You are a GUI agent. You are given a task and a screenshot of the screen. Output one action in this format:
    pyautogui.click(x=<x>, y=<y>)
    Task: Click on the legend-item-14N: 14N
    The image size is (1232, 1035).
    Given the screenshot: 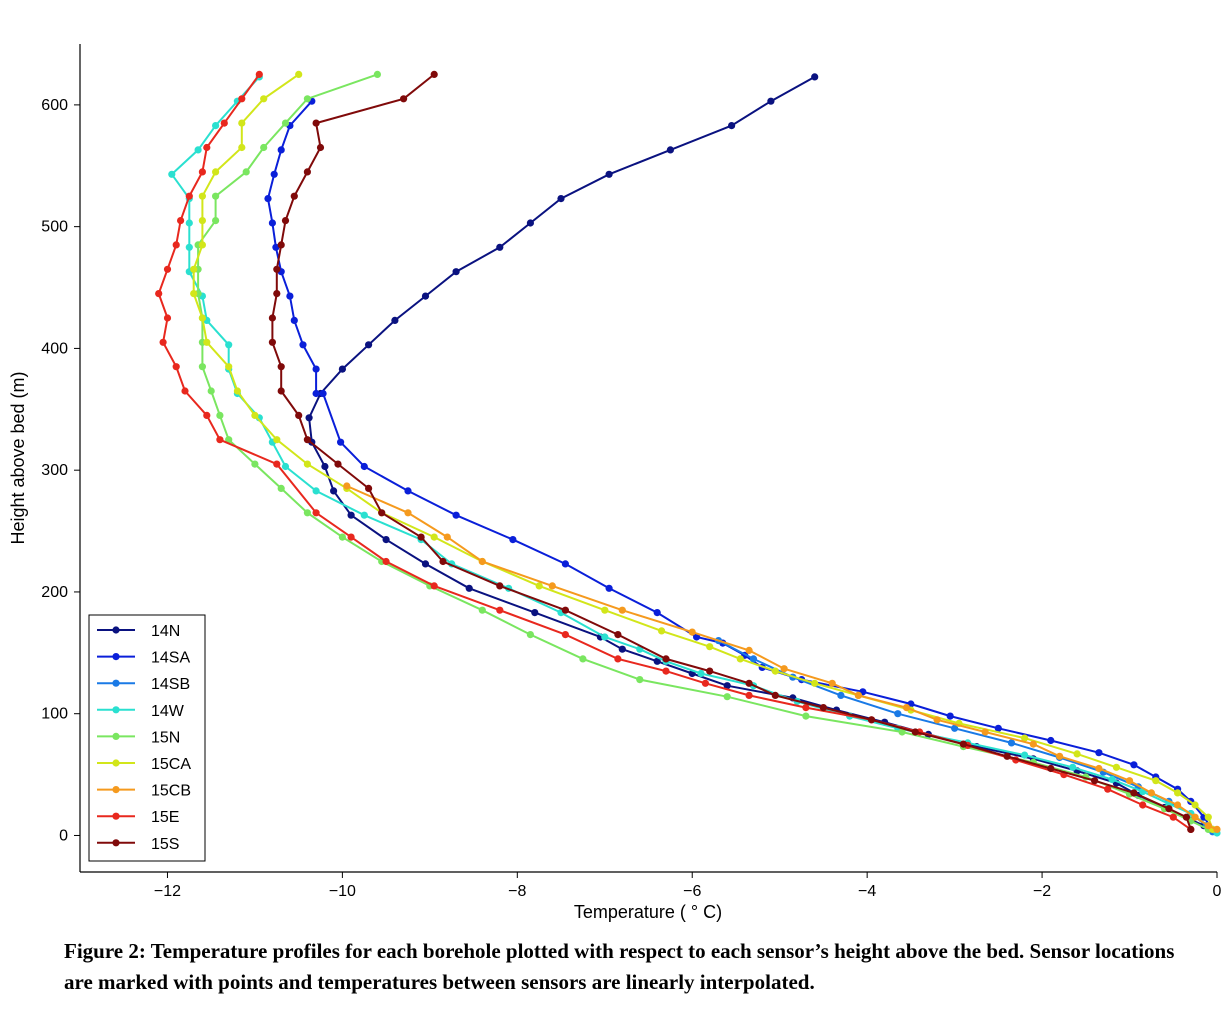 What is the action you would take?
    pyautogui.click(x=138, y=631)
    